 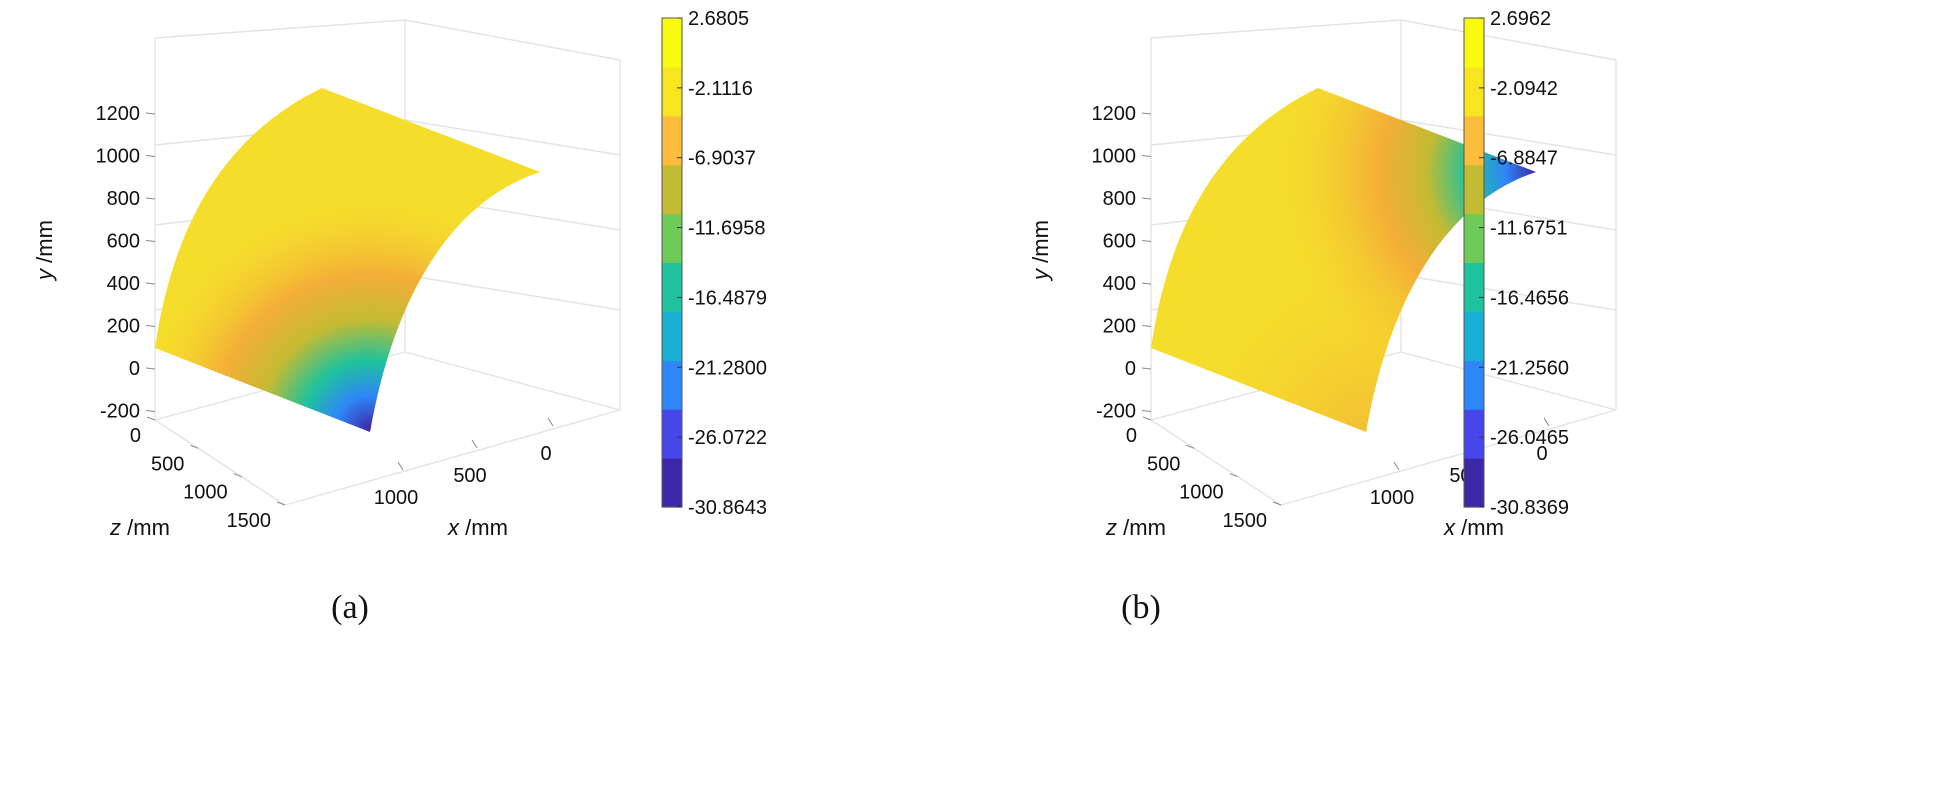 I want to click on labels-a: y /mm z /mm x /mm, so click(x=270, y=380).